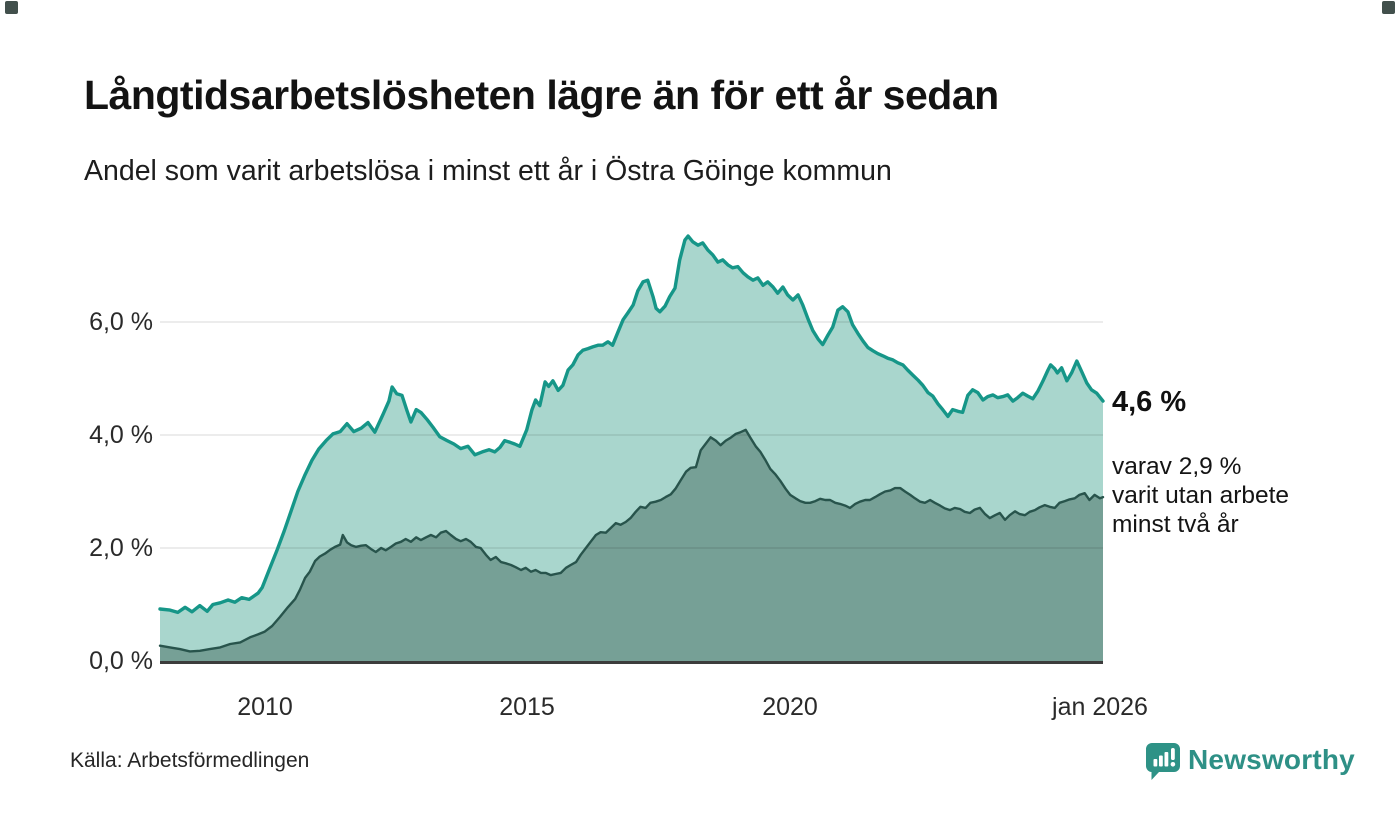 This screenshot has height=840, width=1400. Describe the element at coordinates (1173, 754) in the screenshot. I see `exclamation-icon` at that location.